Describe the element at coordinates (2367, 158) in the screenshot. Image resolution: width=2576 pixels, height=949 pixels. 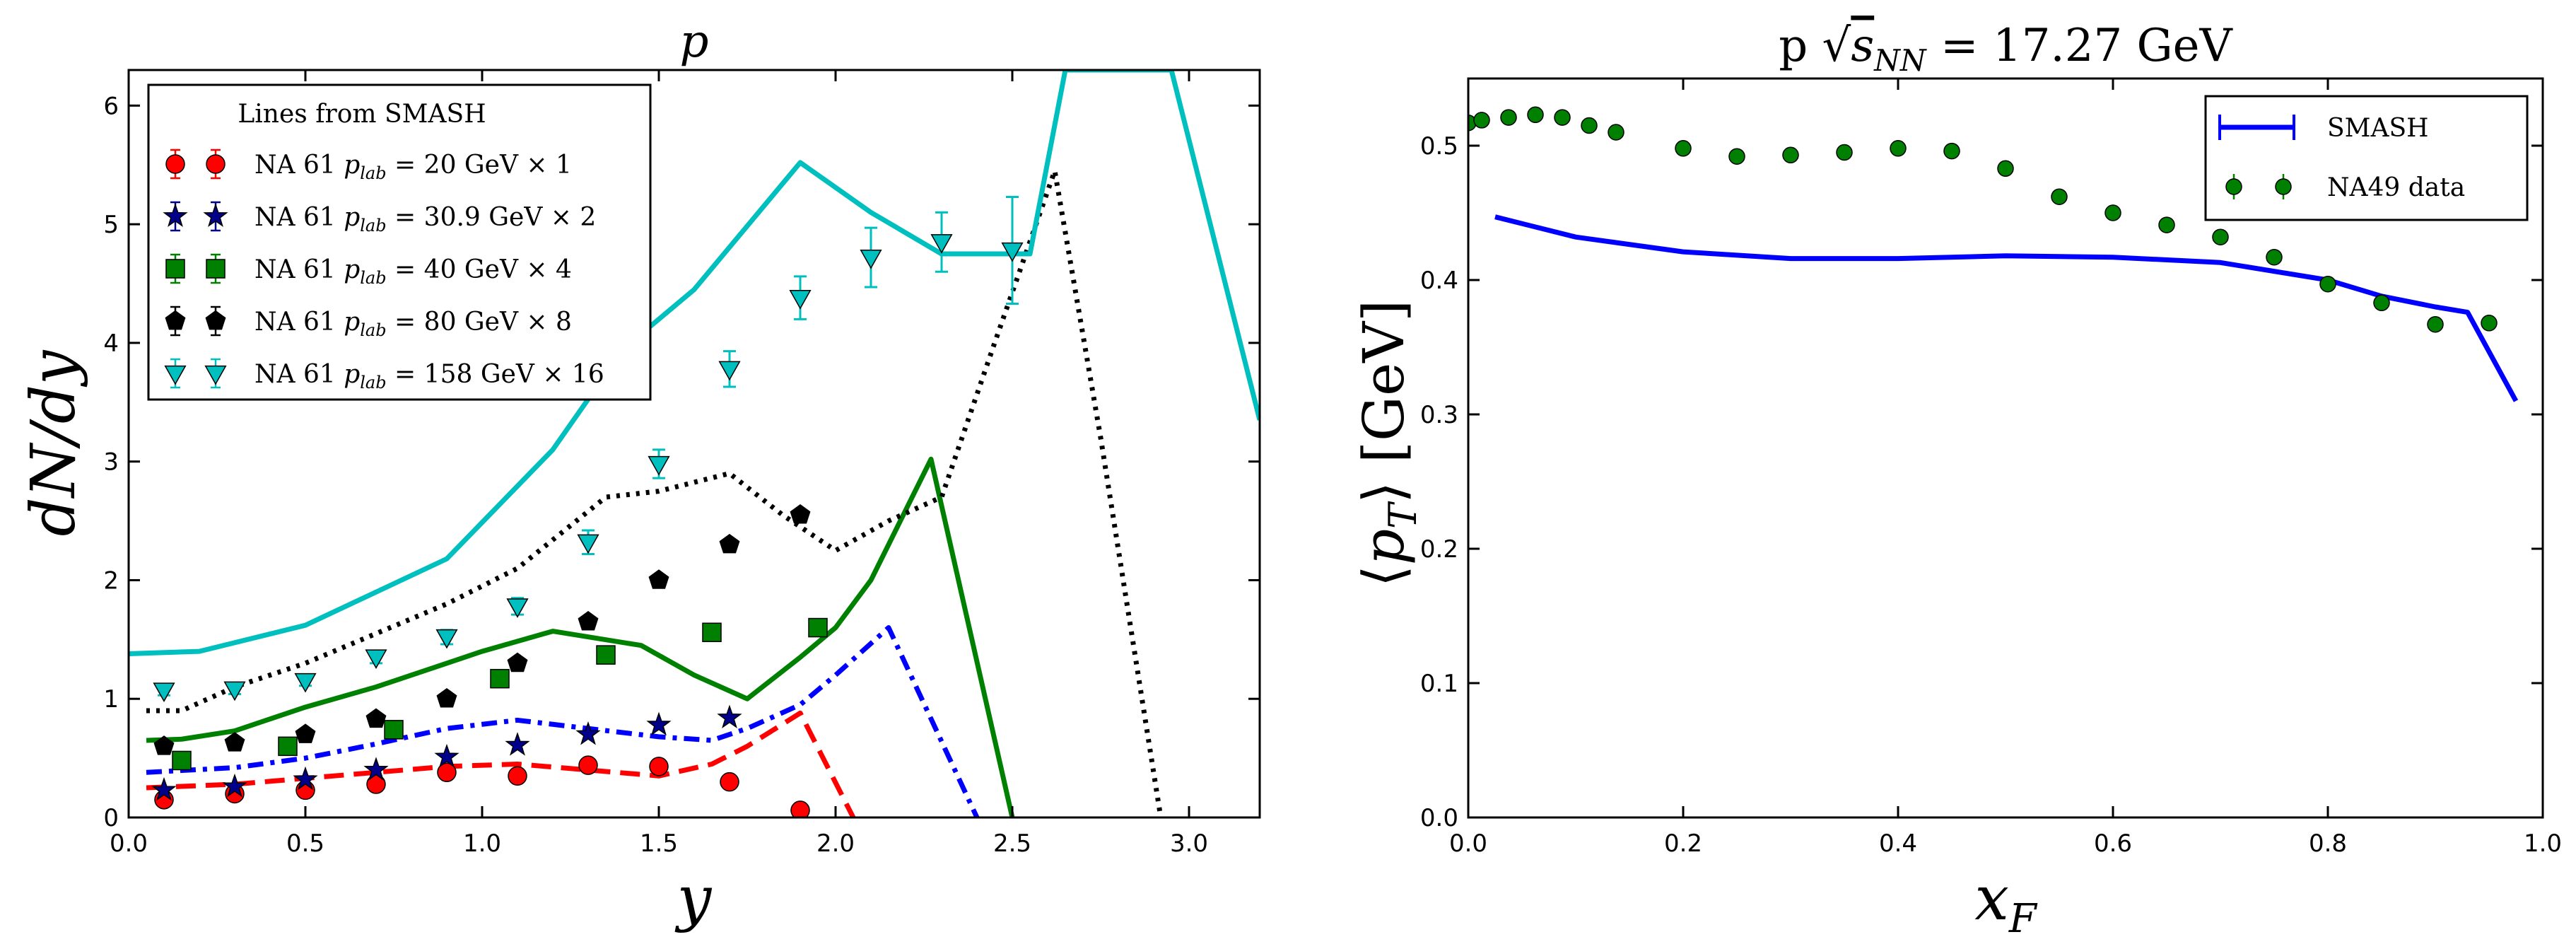
I see `right-legend-box` at that location.